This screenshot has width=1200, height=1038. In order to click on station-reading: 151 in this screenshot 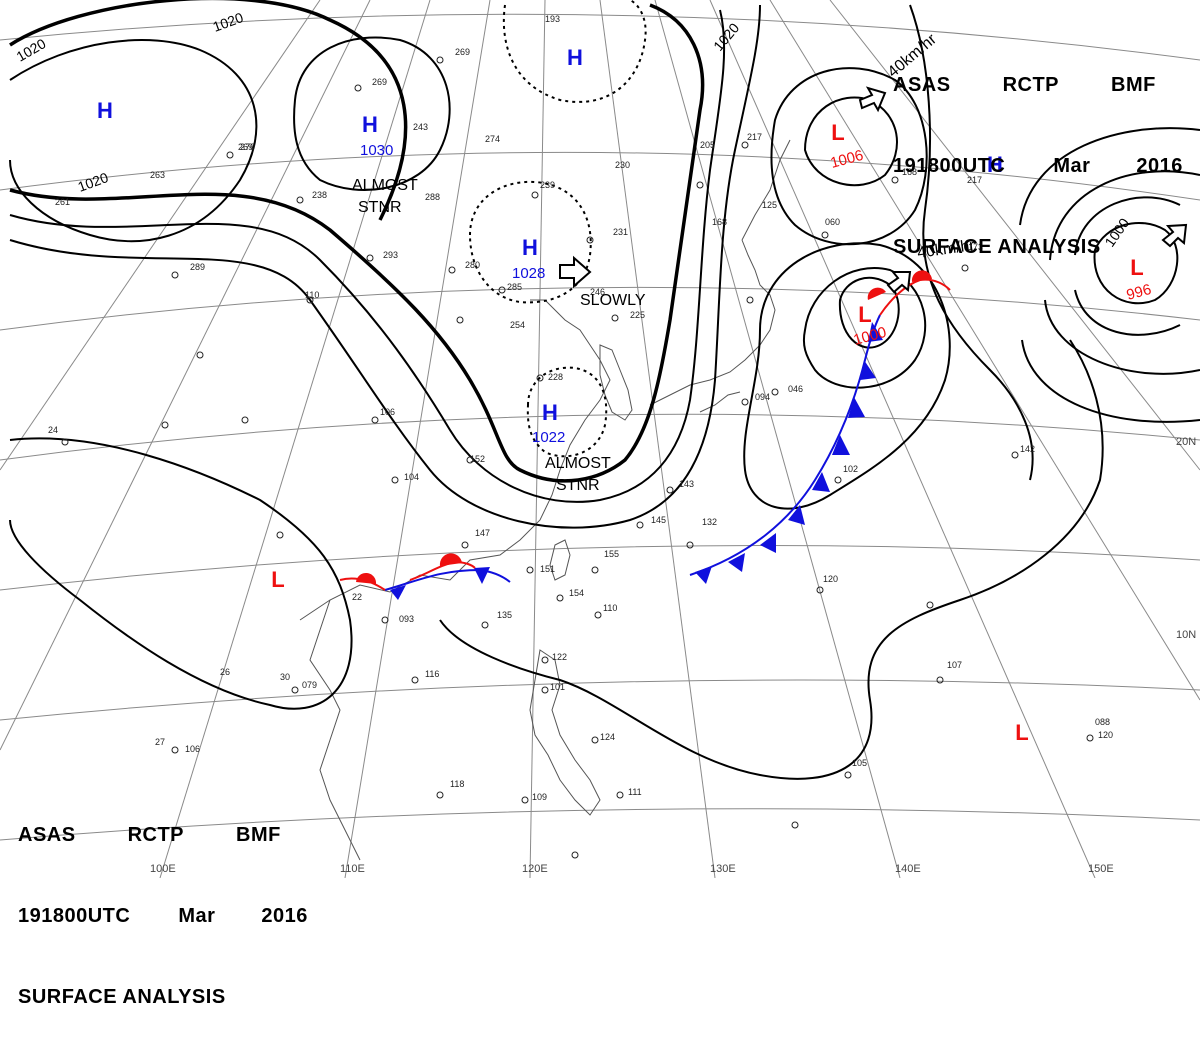, I will do `click(547, 569)`.